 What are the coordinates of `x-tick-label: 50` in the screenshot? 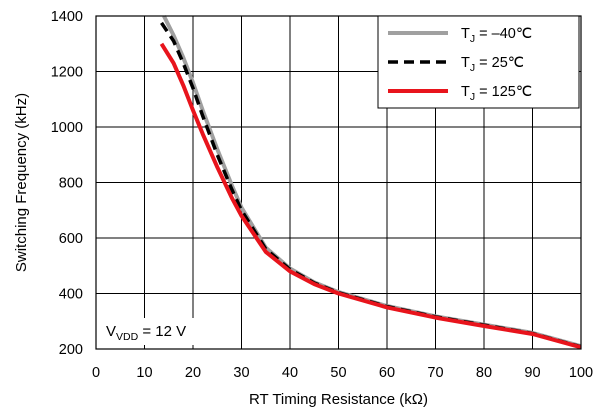 It's located at (338, 373).